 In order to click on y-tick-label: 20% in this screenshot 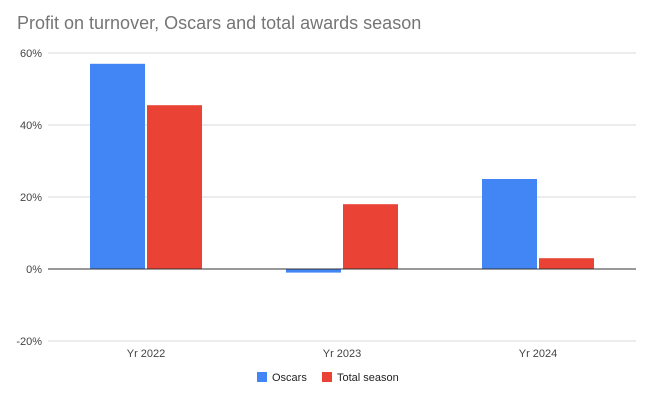, I will do `click(31, 198)`.